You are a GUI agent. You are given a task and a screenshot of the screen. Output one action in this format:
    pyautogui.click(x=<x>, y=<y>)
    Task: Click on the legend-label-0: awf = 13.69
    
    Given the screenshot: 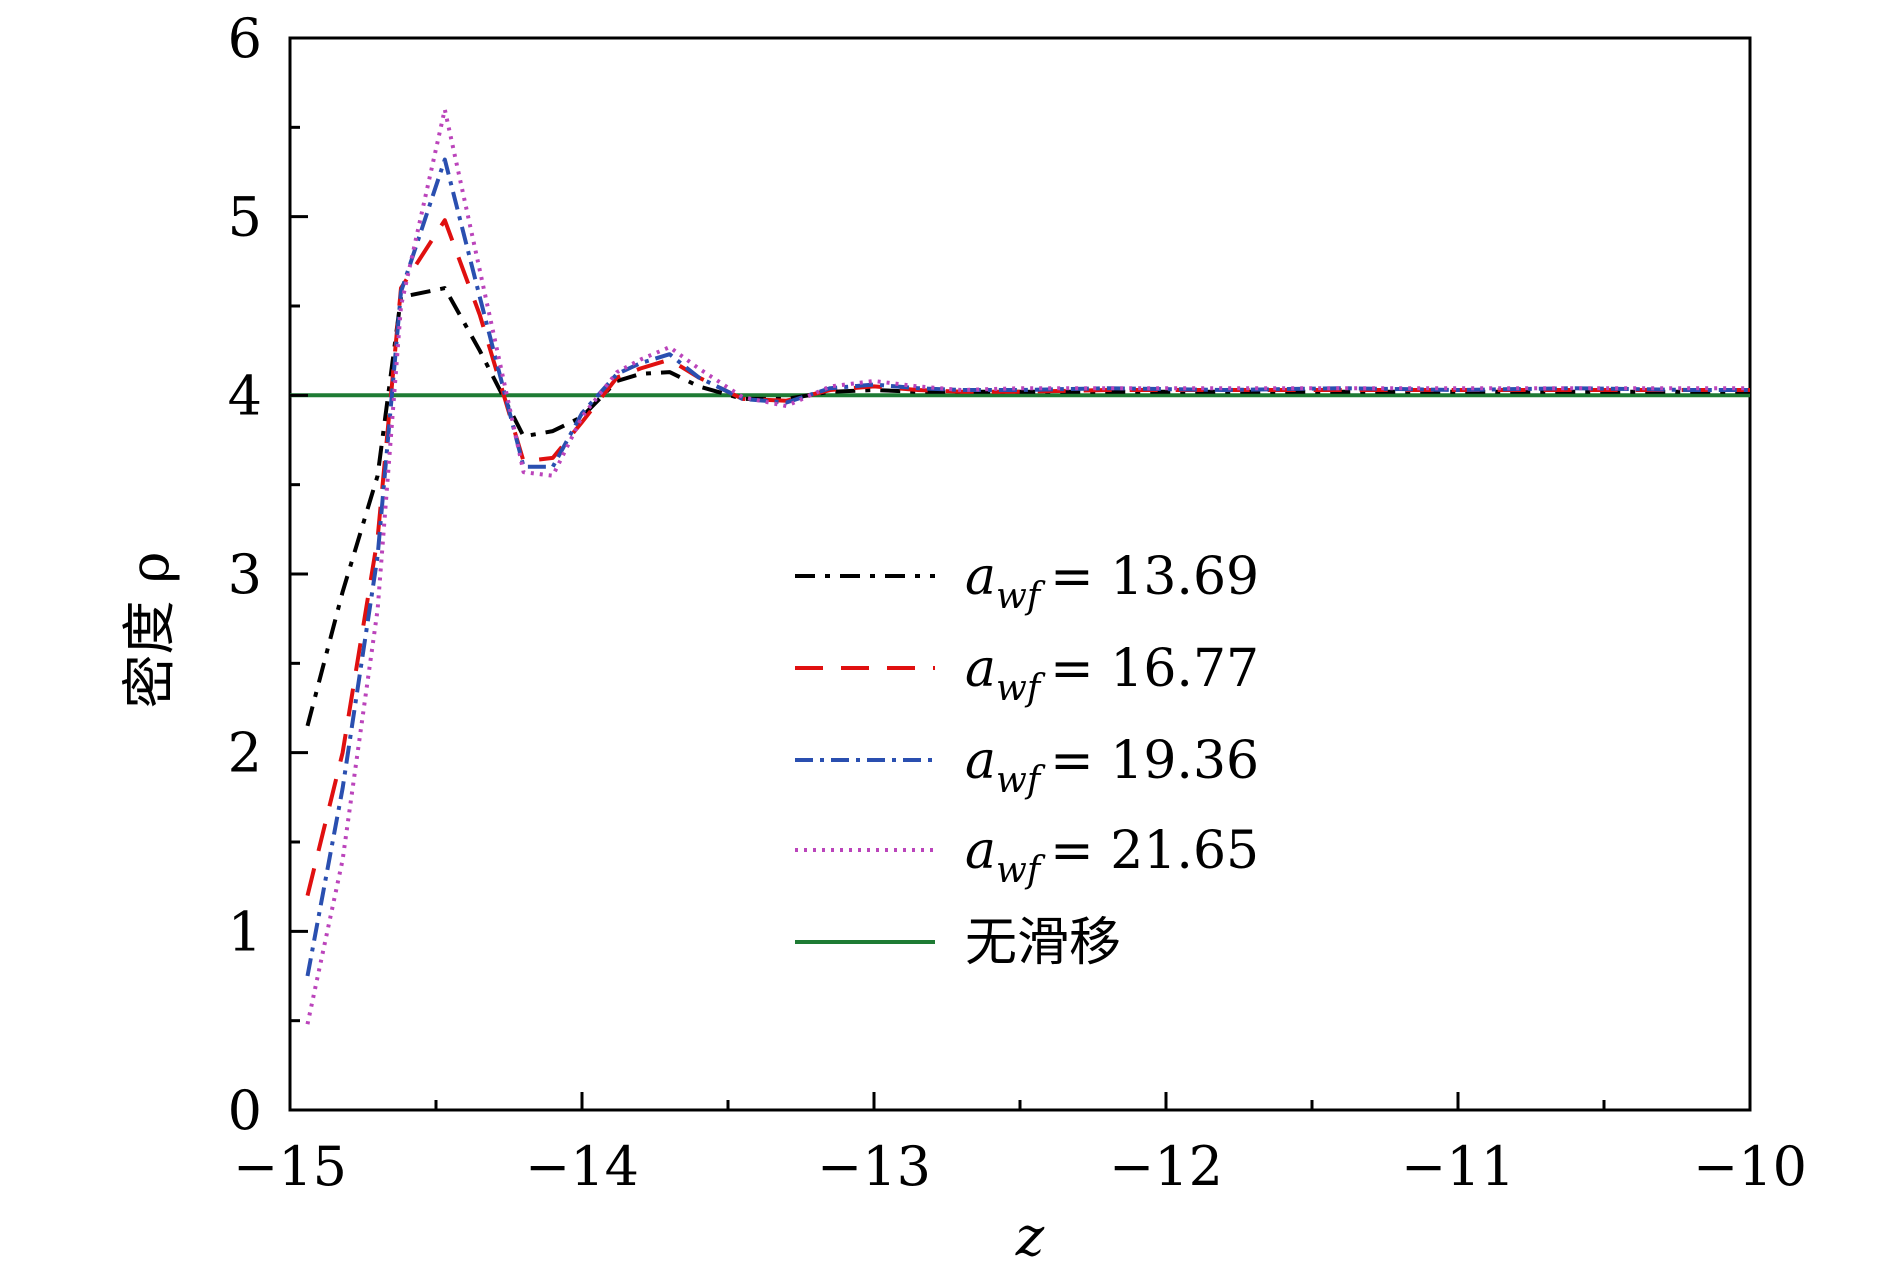 What is the action you would take?
    pyautogui.click(x=1112, y=582)
    